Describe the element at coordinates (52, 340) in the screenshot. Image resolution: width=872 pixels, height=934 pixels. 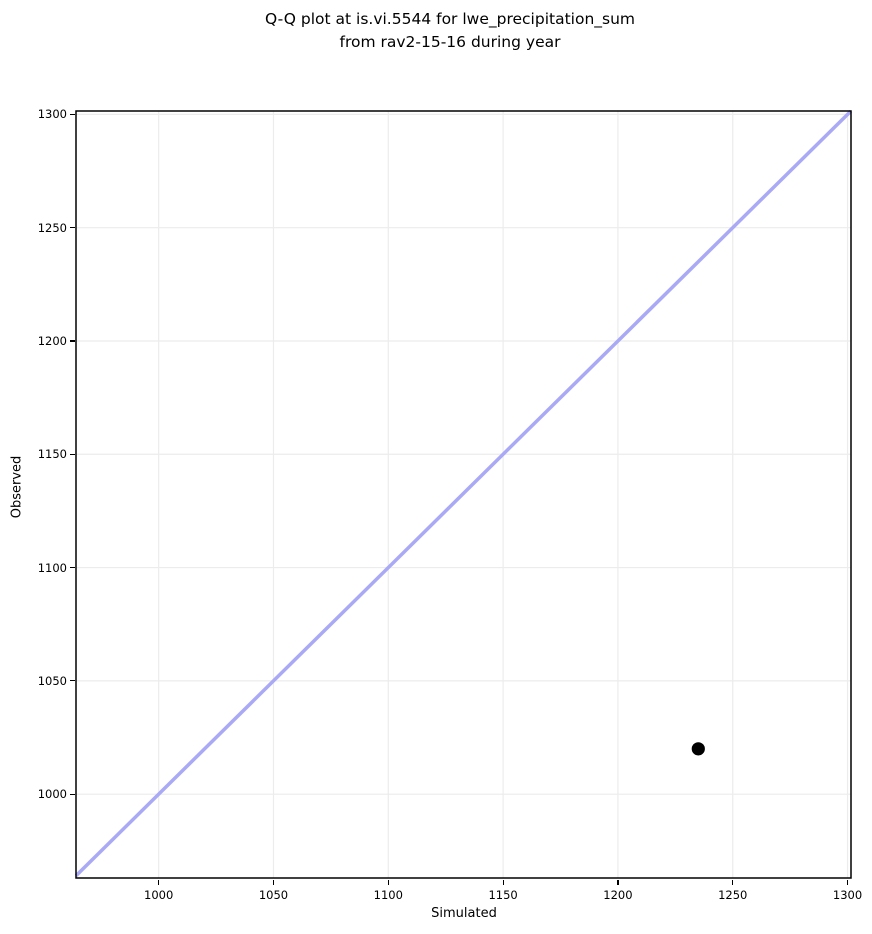
I see `y-tick-label: 1200` at that location.